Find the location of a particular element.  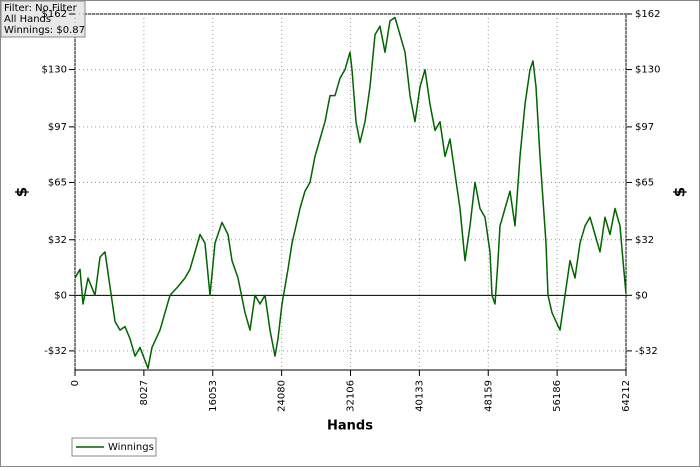

y2-tick-label: $130 is located at coordinates (647, 70).